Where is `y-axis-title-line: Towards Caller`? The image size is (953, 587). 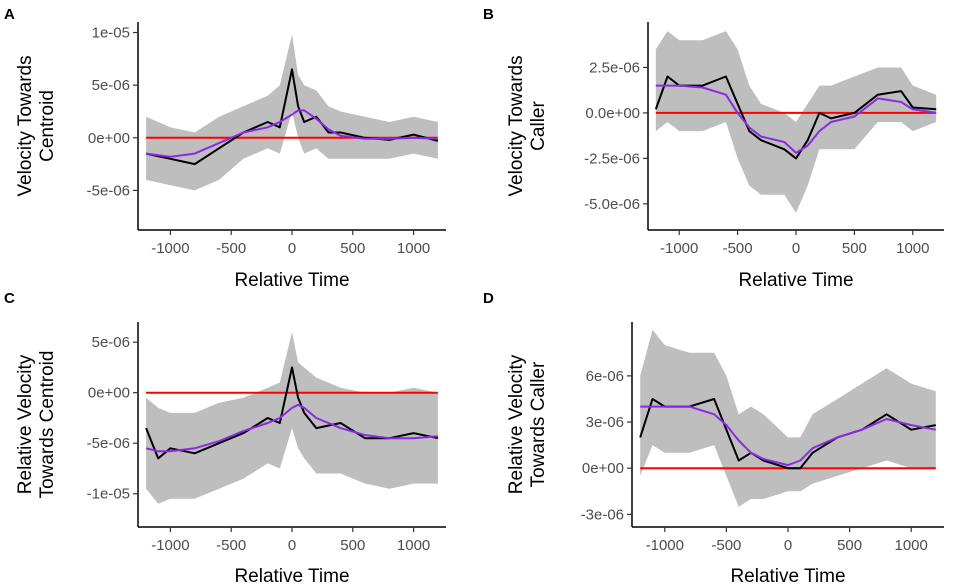 y-axis-title-line: Towards Caller is located at coordinates (538, 424).